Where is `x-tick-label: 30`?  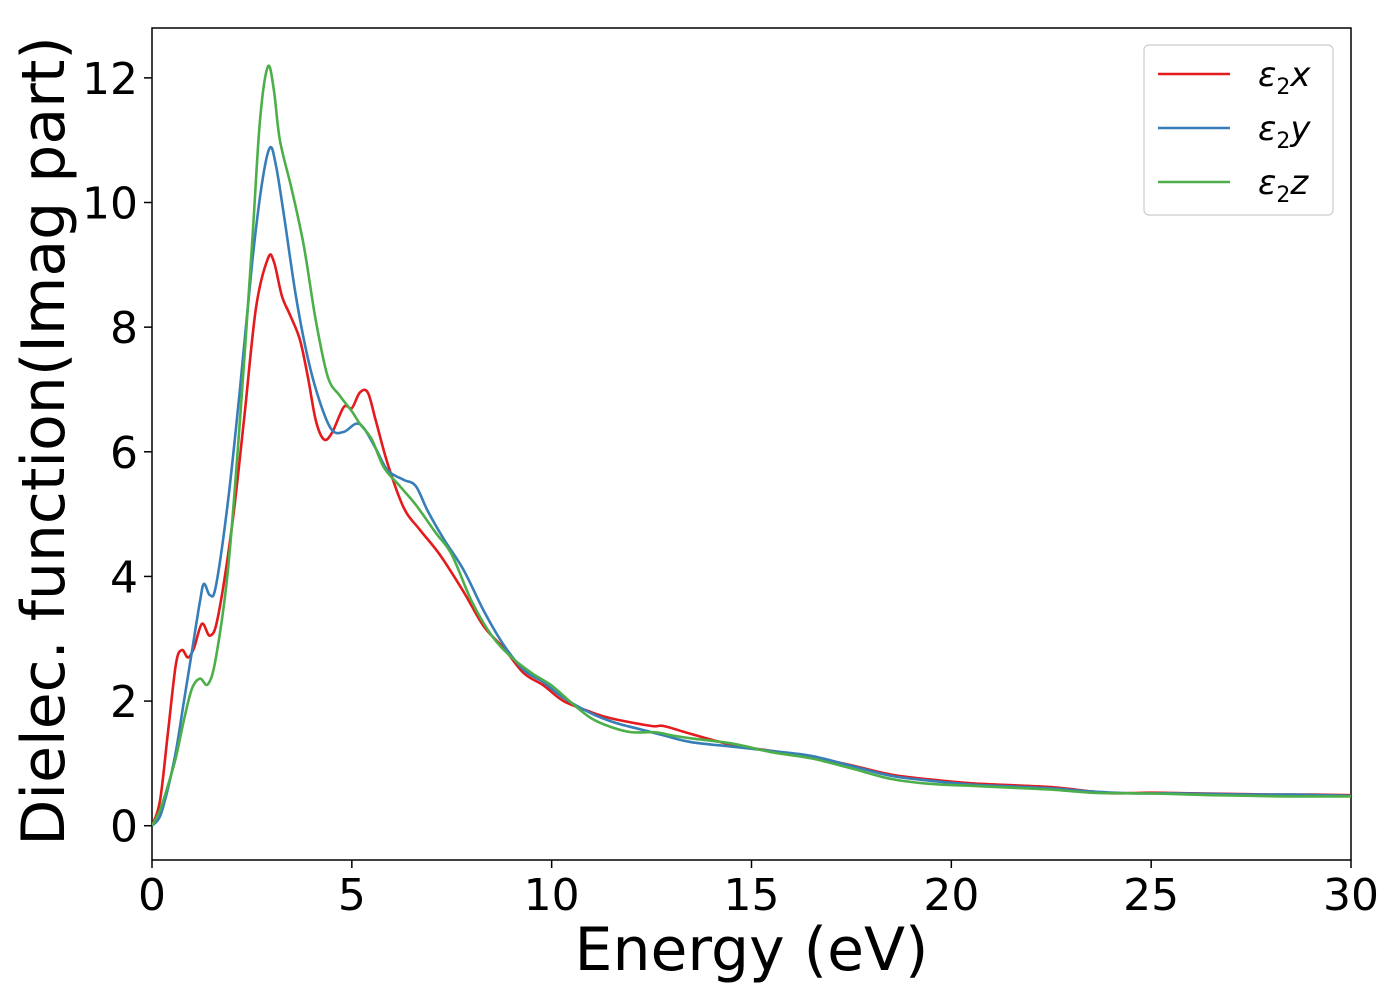
x-tick-label: 30 is located at coordinates (1351, 895).